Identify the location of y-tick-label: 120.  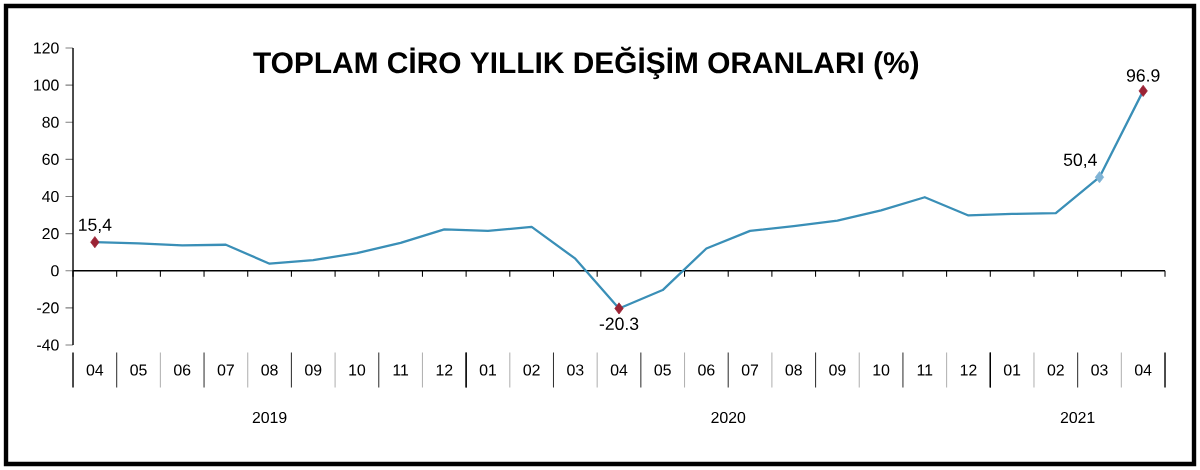
(46, 48).